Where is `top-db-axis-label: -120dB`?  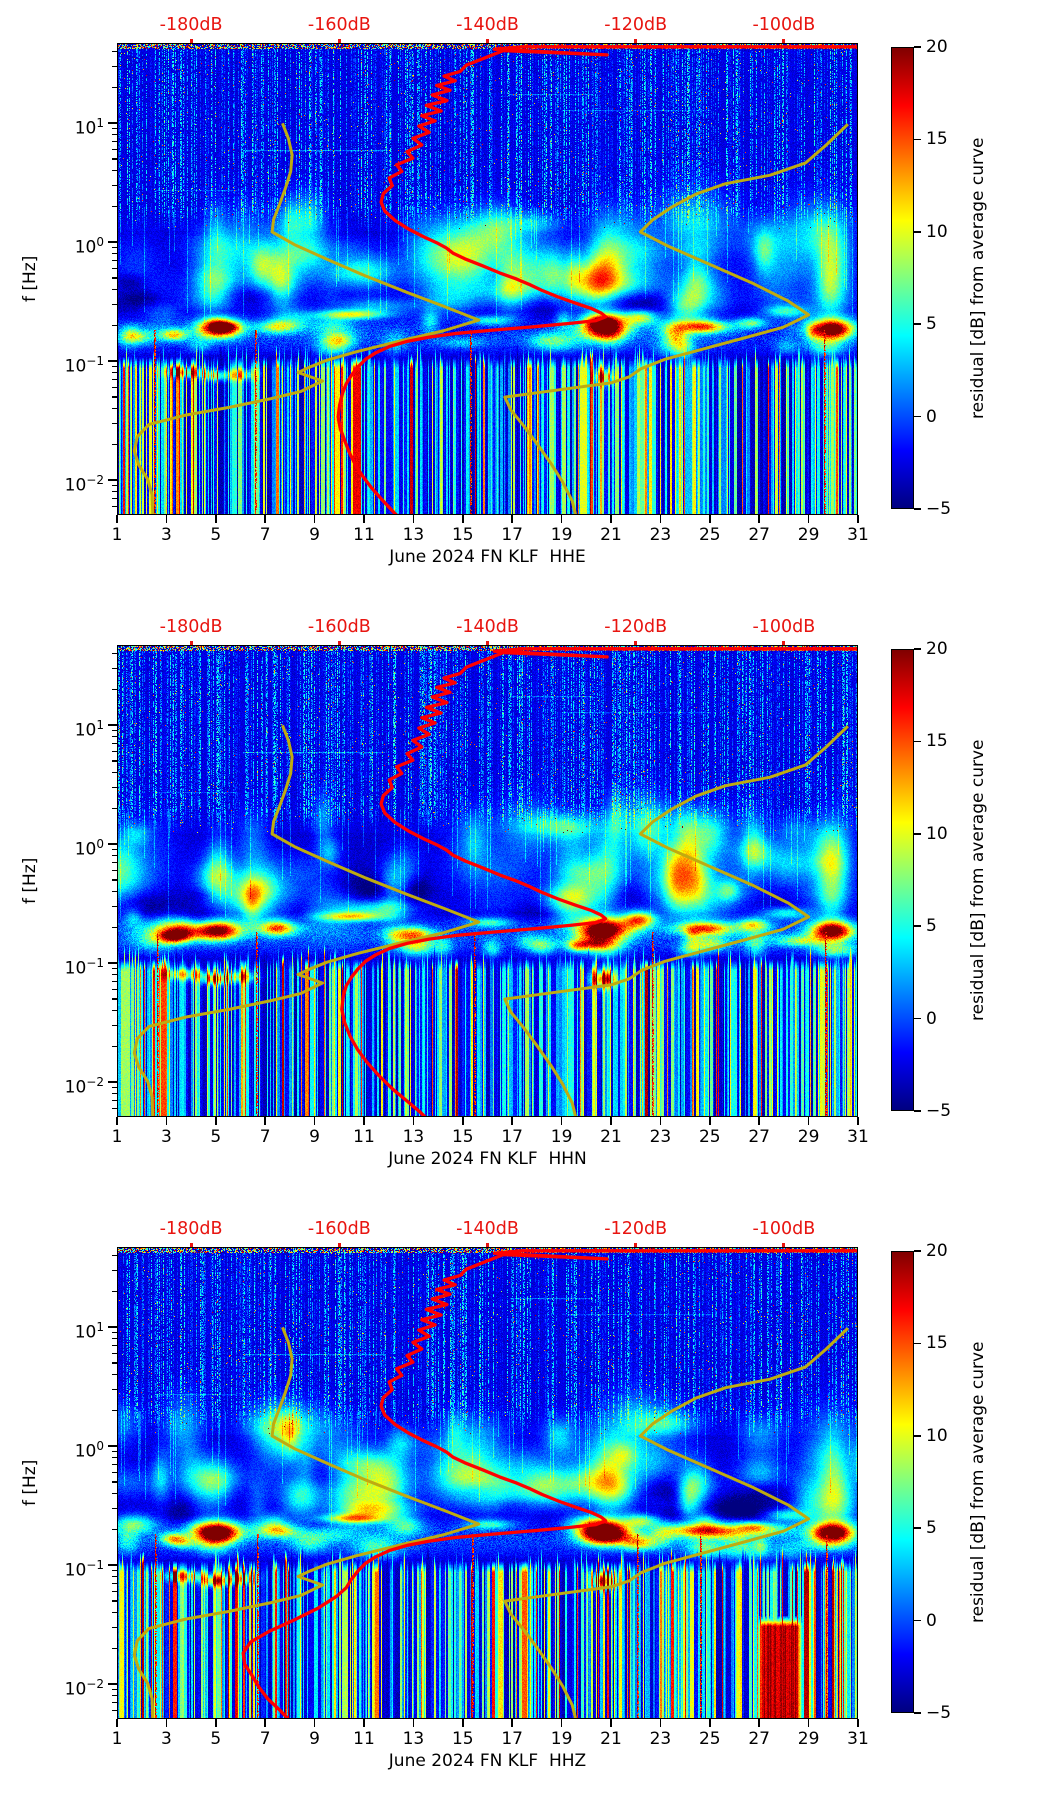 top-db-axis-label: -120dB is located at coordinates (636, 627).